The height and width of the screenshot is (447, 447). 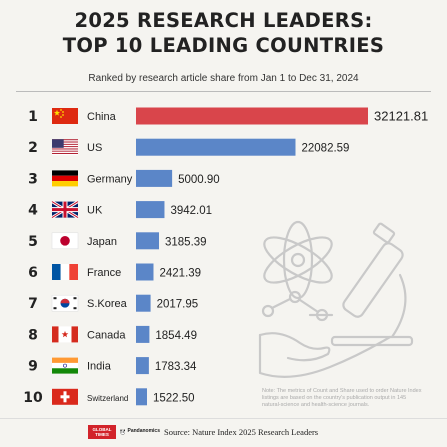 What do you see at coordinates (33, 367) in the screenshot?
I see `rank-label: 9` at bounding box center [33, 367].